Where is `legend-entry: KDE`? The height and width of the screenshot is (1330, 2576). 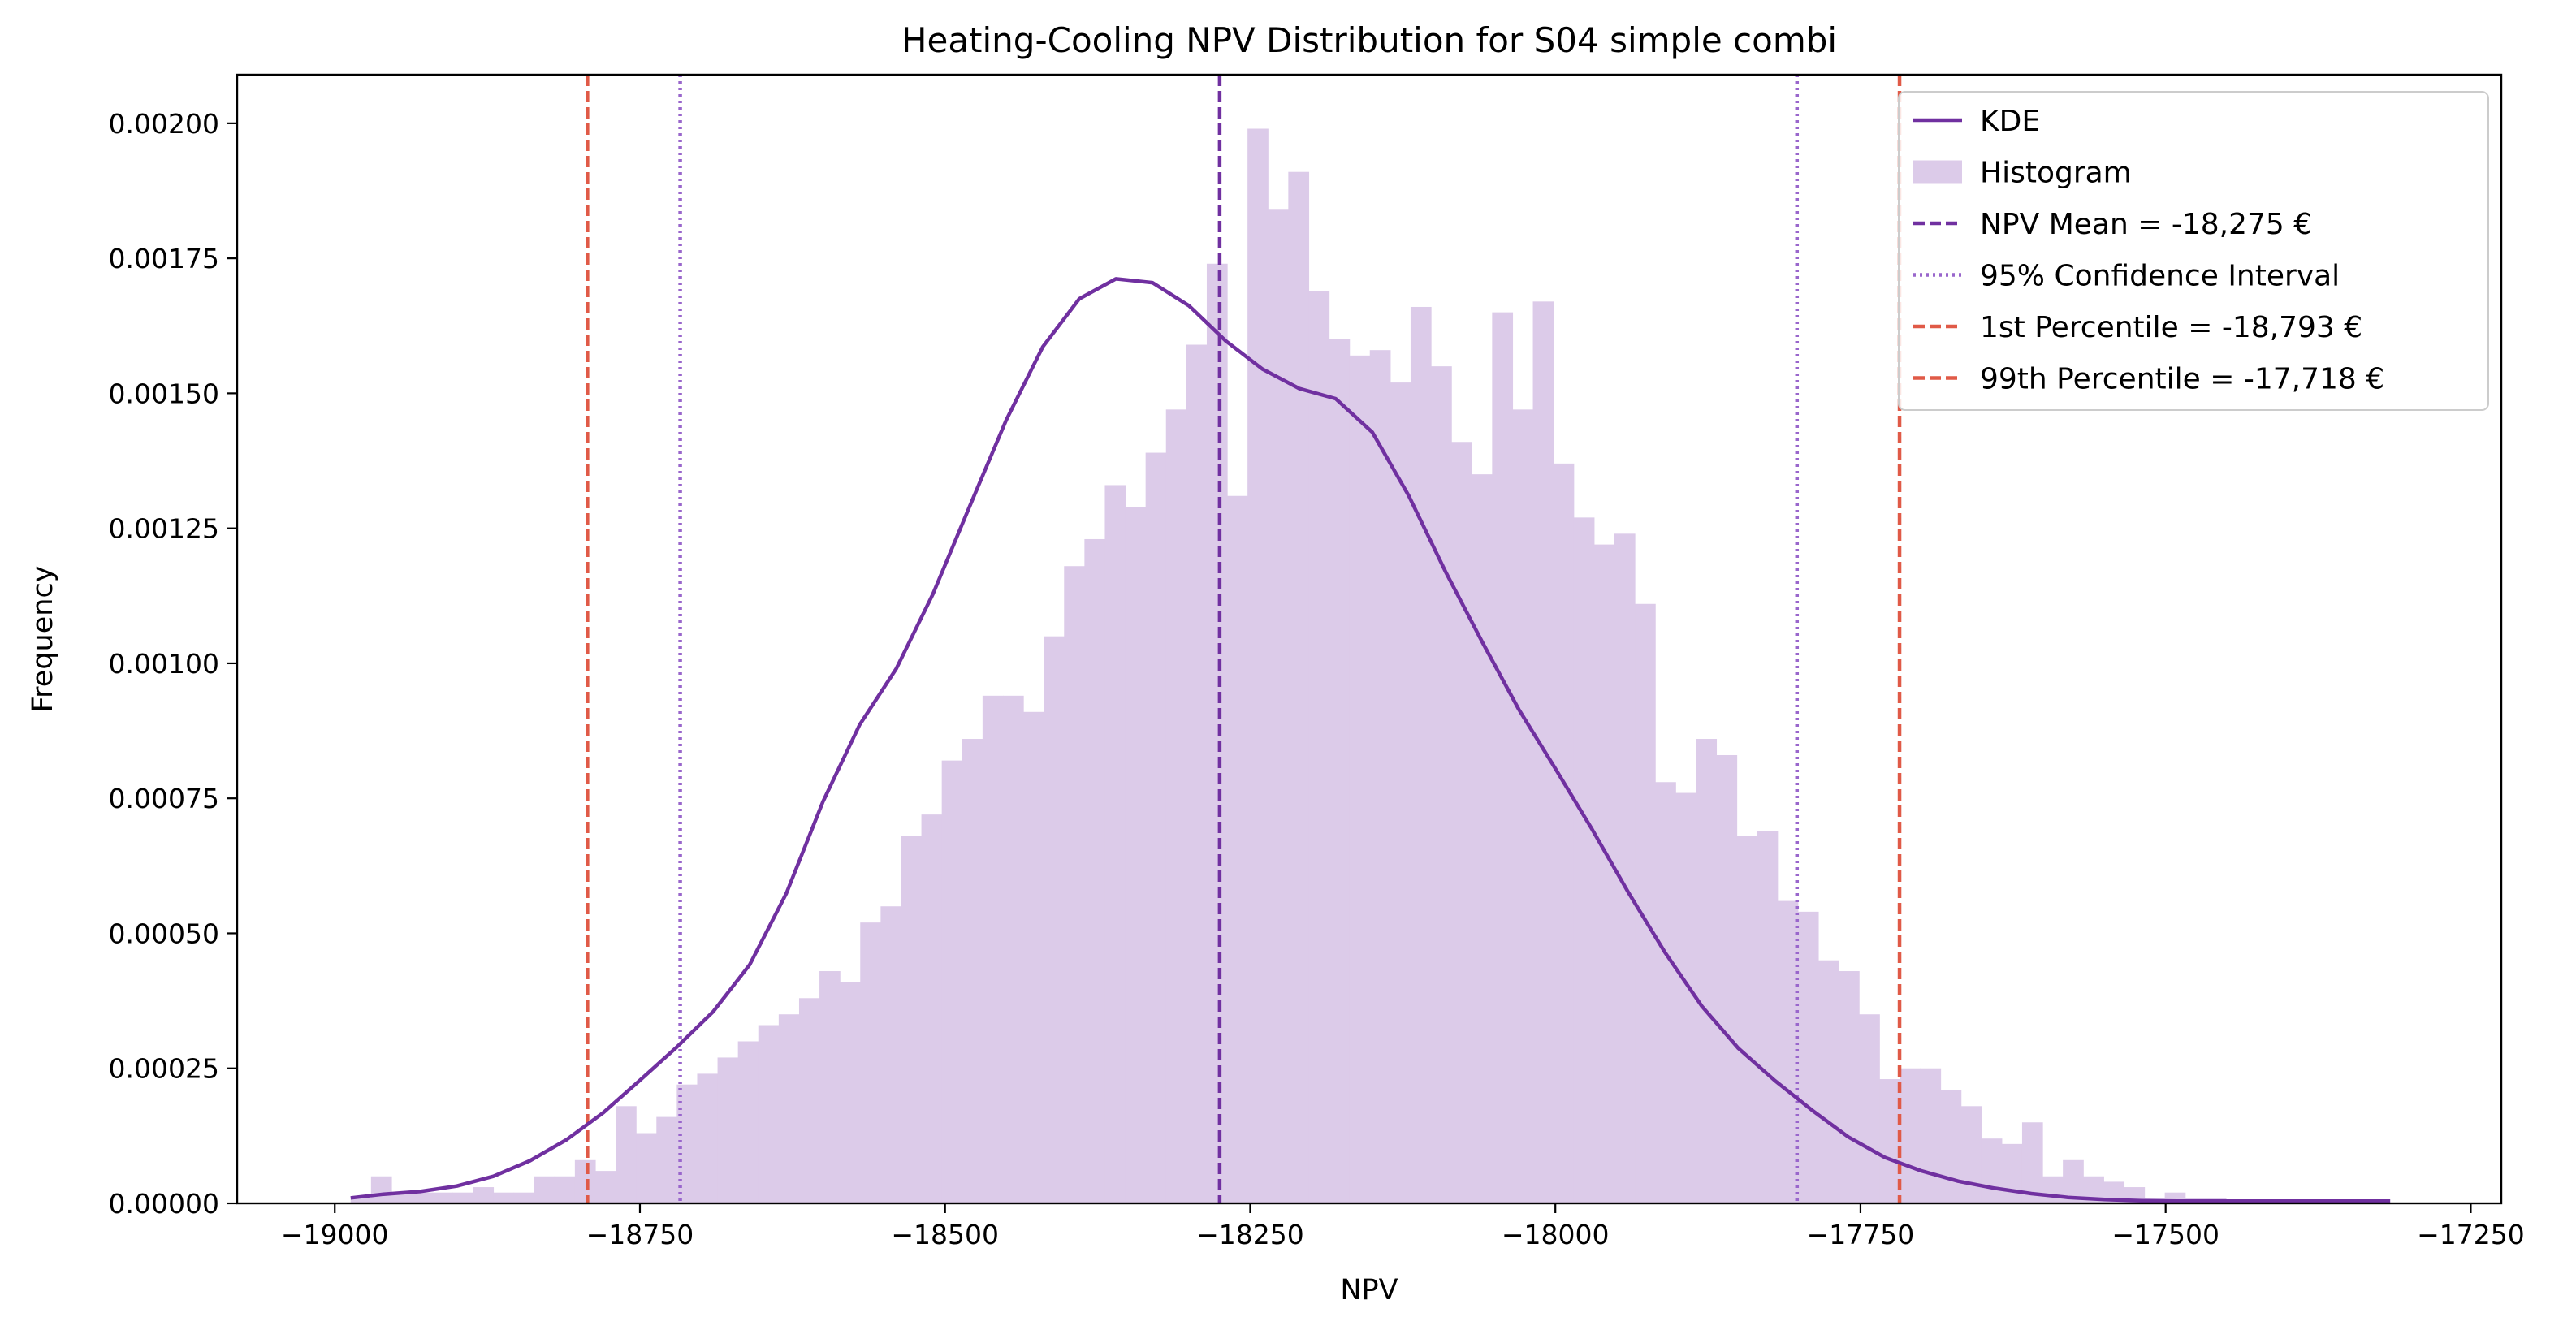 legend-entry: KDE is located at coordinates (1977, 121).